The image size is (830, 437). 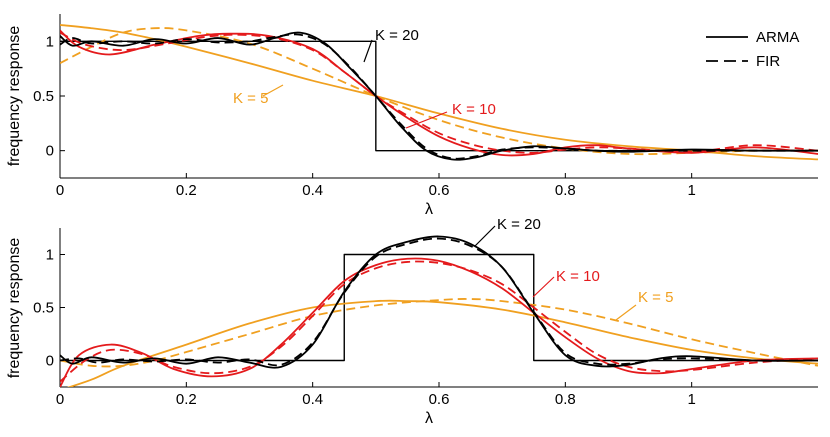 What do you see at coordinates (777, 37) in the screenshot?
I see `legend-label-arma: ARMA` at bounding box center [777, 37].